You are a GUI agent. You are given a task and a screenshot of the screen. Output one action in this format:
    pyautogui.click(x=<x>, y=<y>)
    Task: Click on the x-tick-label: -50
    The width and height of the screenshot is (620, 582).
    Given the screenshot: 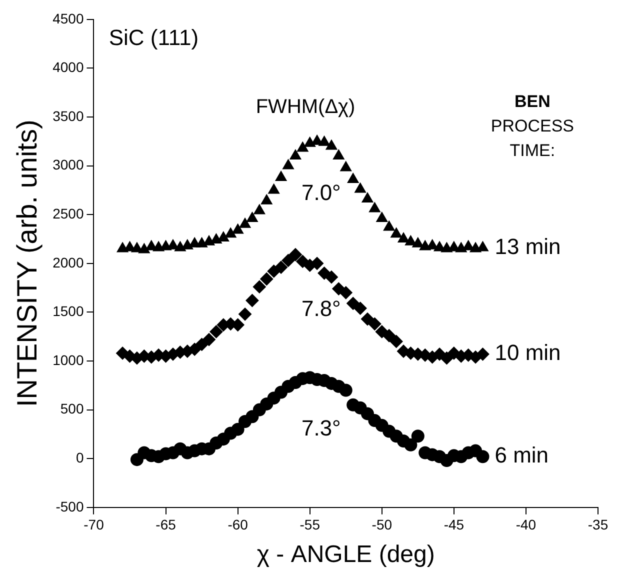 What is the action you would take?
    pyautogui.click(x=382, y=524)
    